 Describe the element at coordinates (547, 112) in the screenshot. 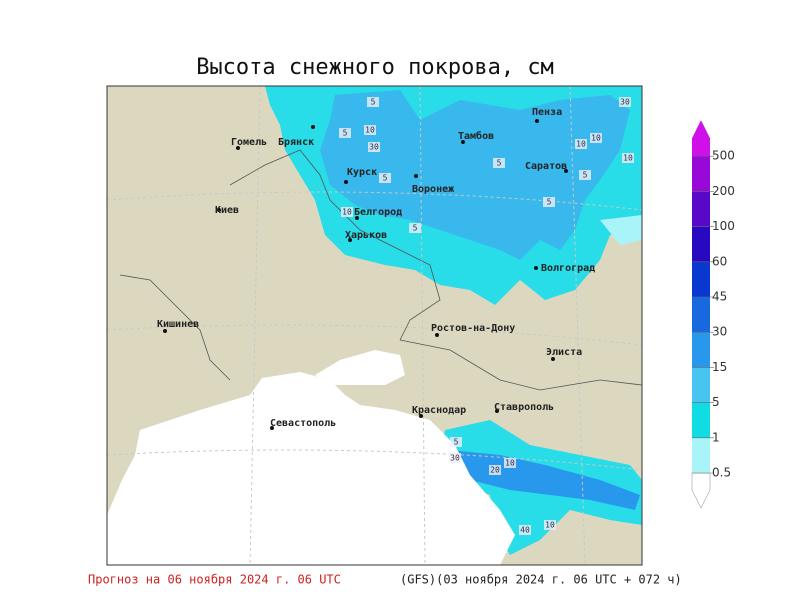

I see `city-label: Пенза` at that location.